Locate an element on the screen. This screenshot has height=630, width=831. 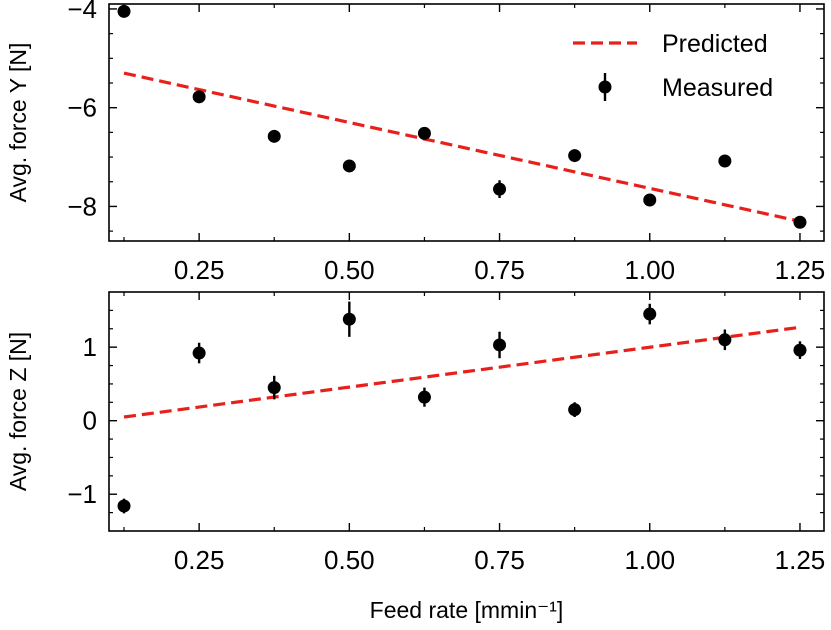
legend-measured-marker is located at coordinates (605, 87).